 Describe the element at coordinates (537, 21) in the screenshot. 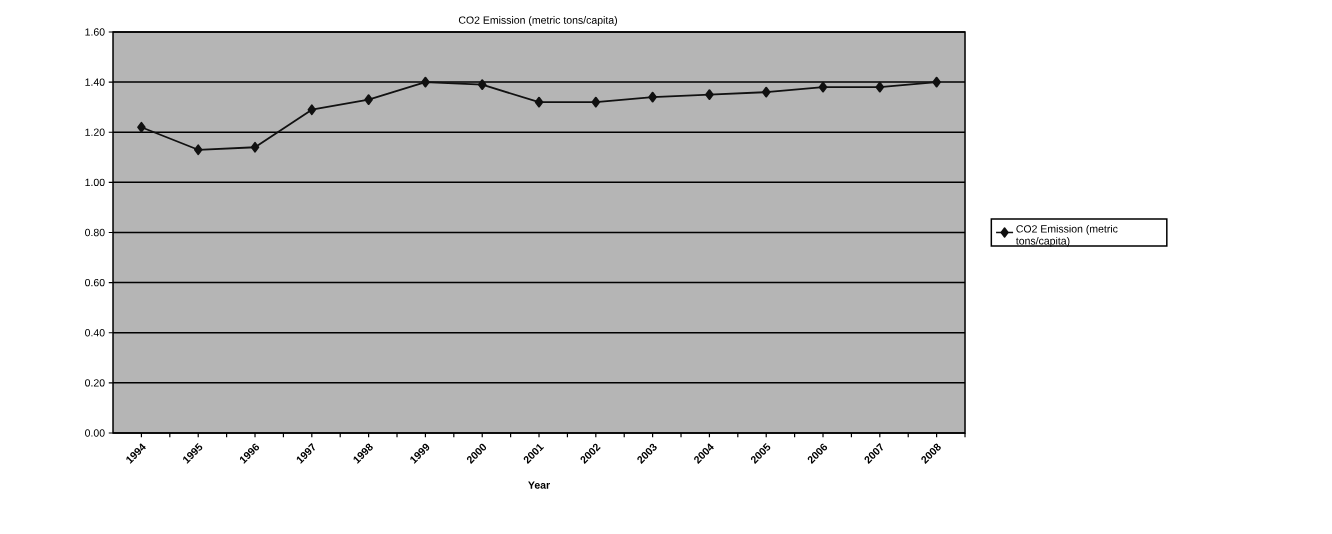

I see `chart-title: CO2 Emission (metric tons/capita)` at that location.